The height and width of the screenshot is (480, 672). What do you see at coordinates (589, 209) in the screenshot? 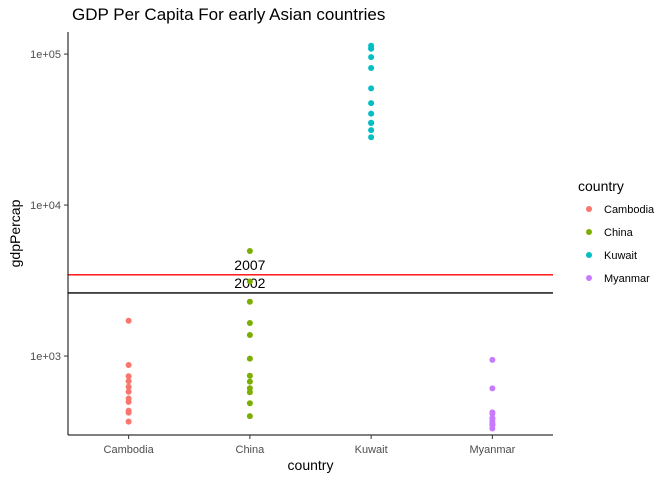
I see `legend-key-cambodia` at bounding box center [589, 209].